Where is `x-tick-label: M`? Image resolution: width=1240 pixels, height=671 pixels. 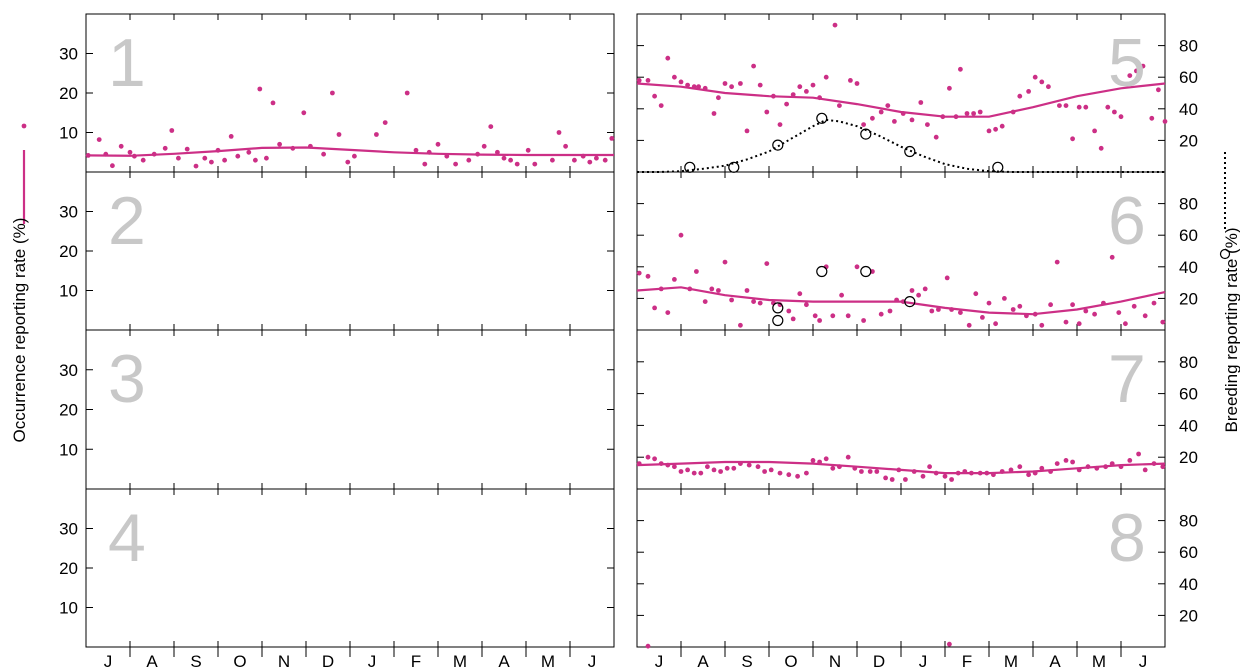 x-tick-label: M is located at coordinates (1099, 661).